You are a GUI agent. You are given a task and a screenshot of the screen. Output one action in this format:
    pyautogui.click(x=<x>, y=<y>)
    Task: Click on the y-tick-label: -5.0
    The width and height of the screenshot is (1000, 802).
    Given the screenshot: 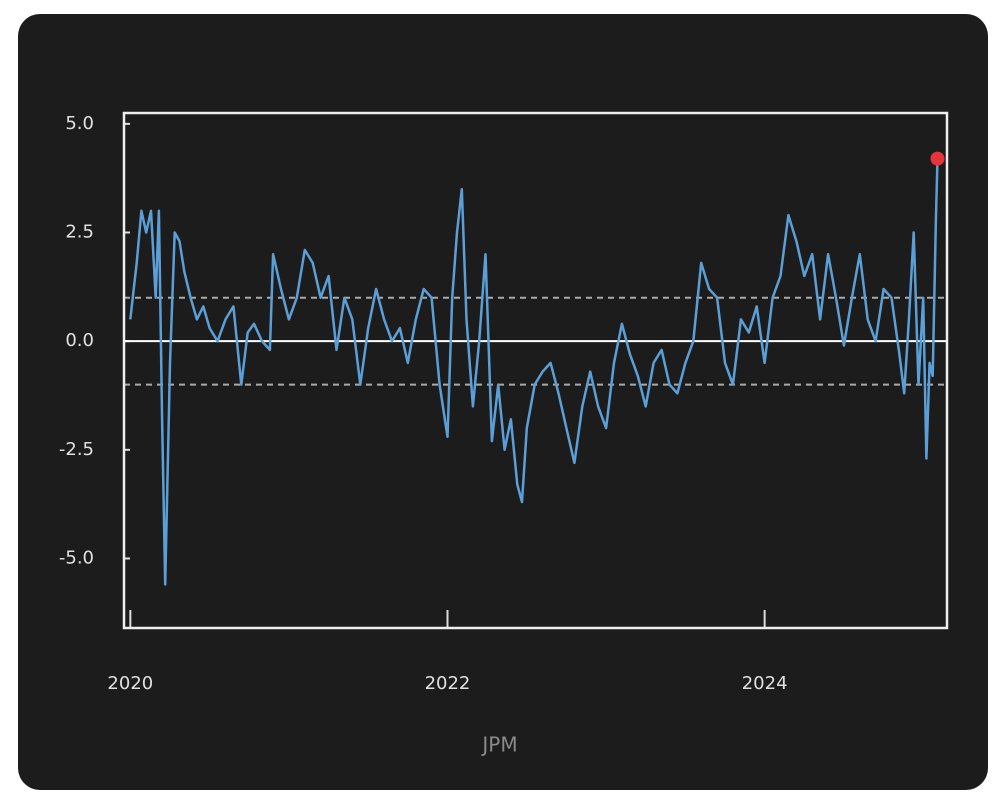 What is the action you would take?
    pyautogui.click(x=76, y=557)
    